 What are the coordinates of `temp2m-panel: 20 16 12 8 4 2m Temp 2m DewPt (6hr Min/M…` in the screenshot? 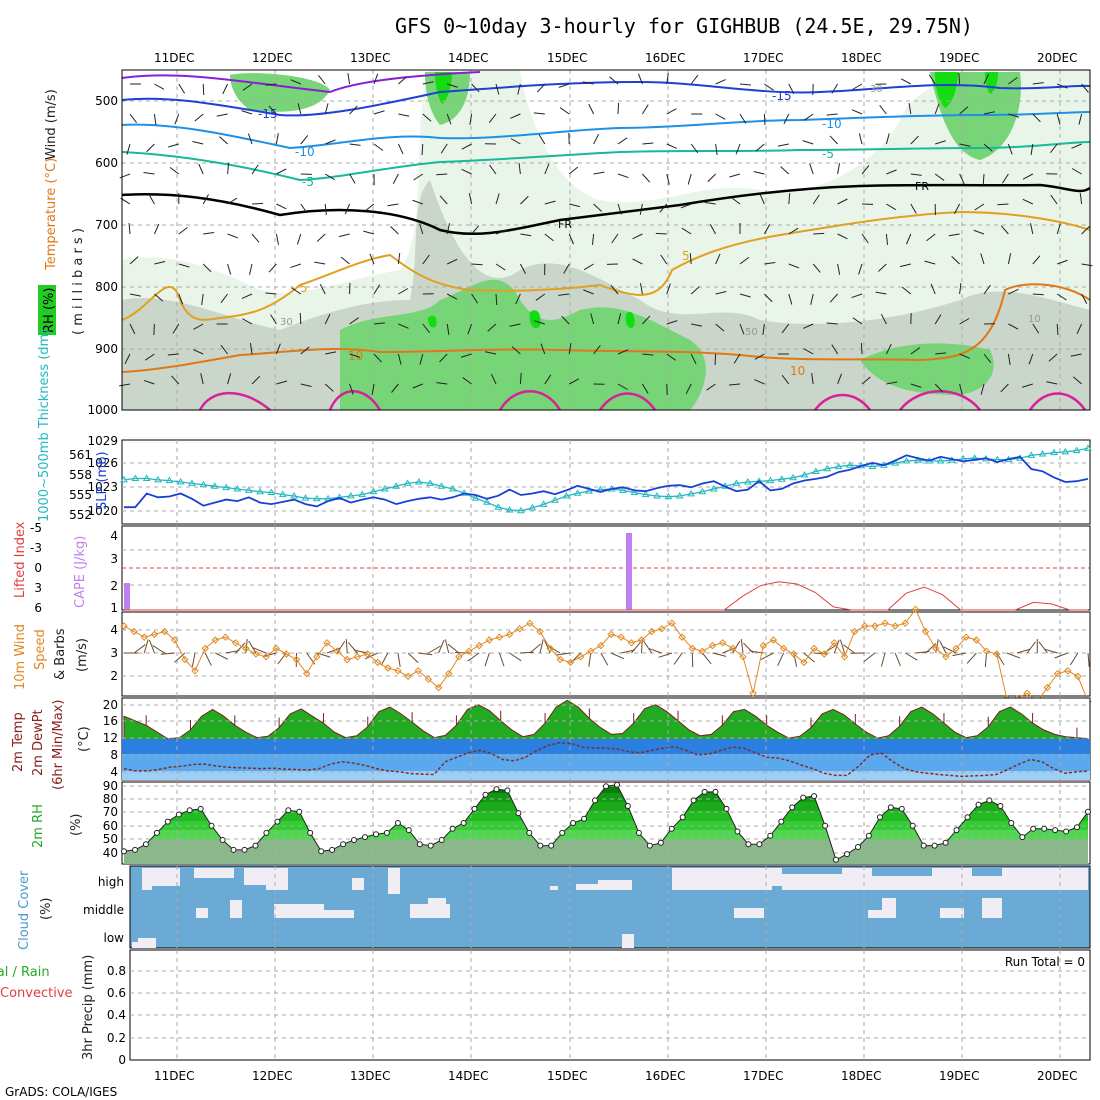 It's located at (551, 743).